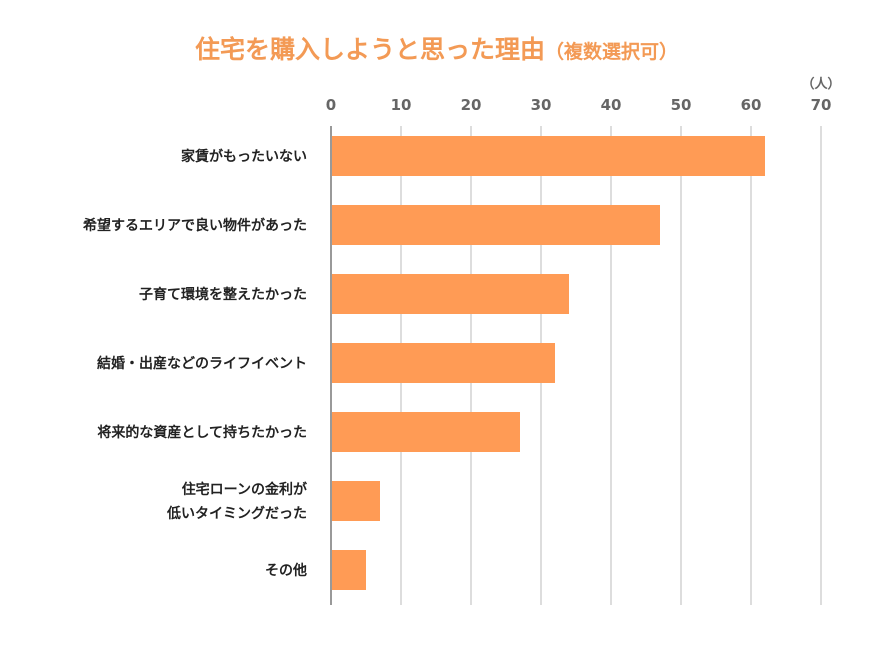 This screenshot has height=658, width=873. Describe the element at coordinates (245, 489) in the screenshot. I see `category-label: 住宅ローンの金利が` at that location.